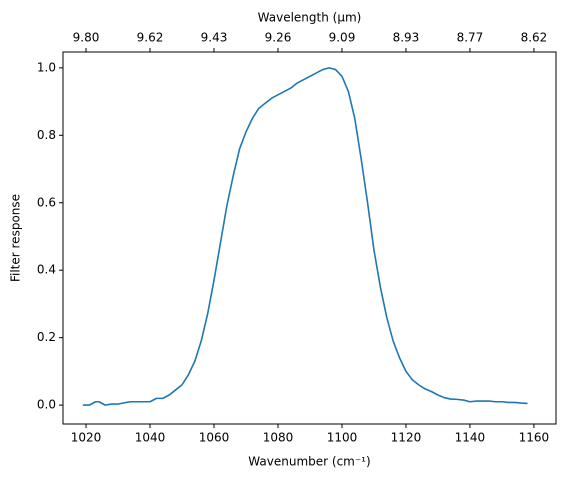 The width and height of the screenshot is (570, 480). I want to click on x-tick-label: 1160, so click(534, 438).